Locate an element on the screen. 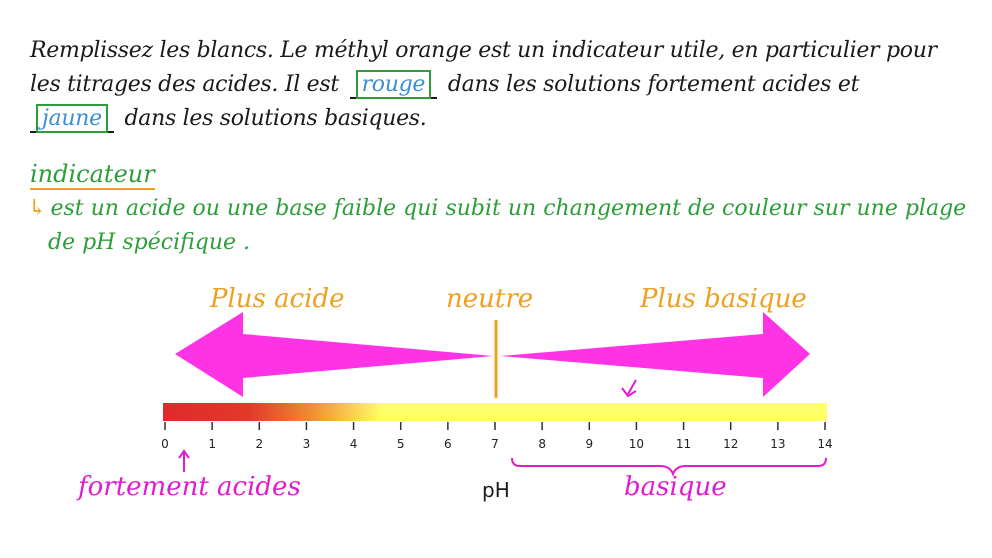 The image size is (992, 558). blank-base: jaune is located at coordinates (72, 118).